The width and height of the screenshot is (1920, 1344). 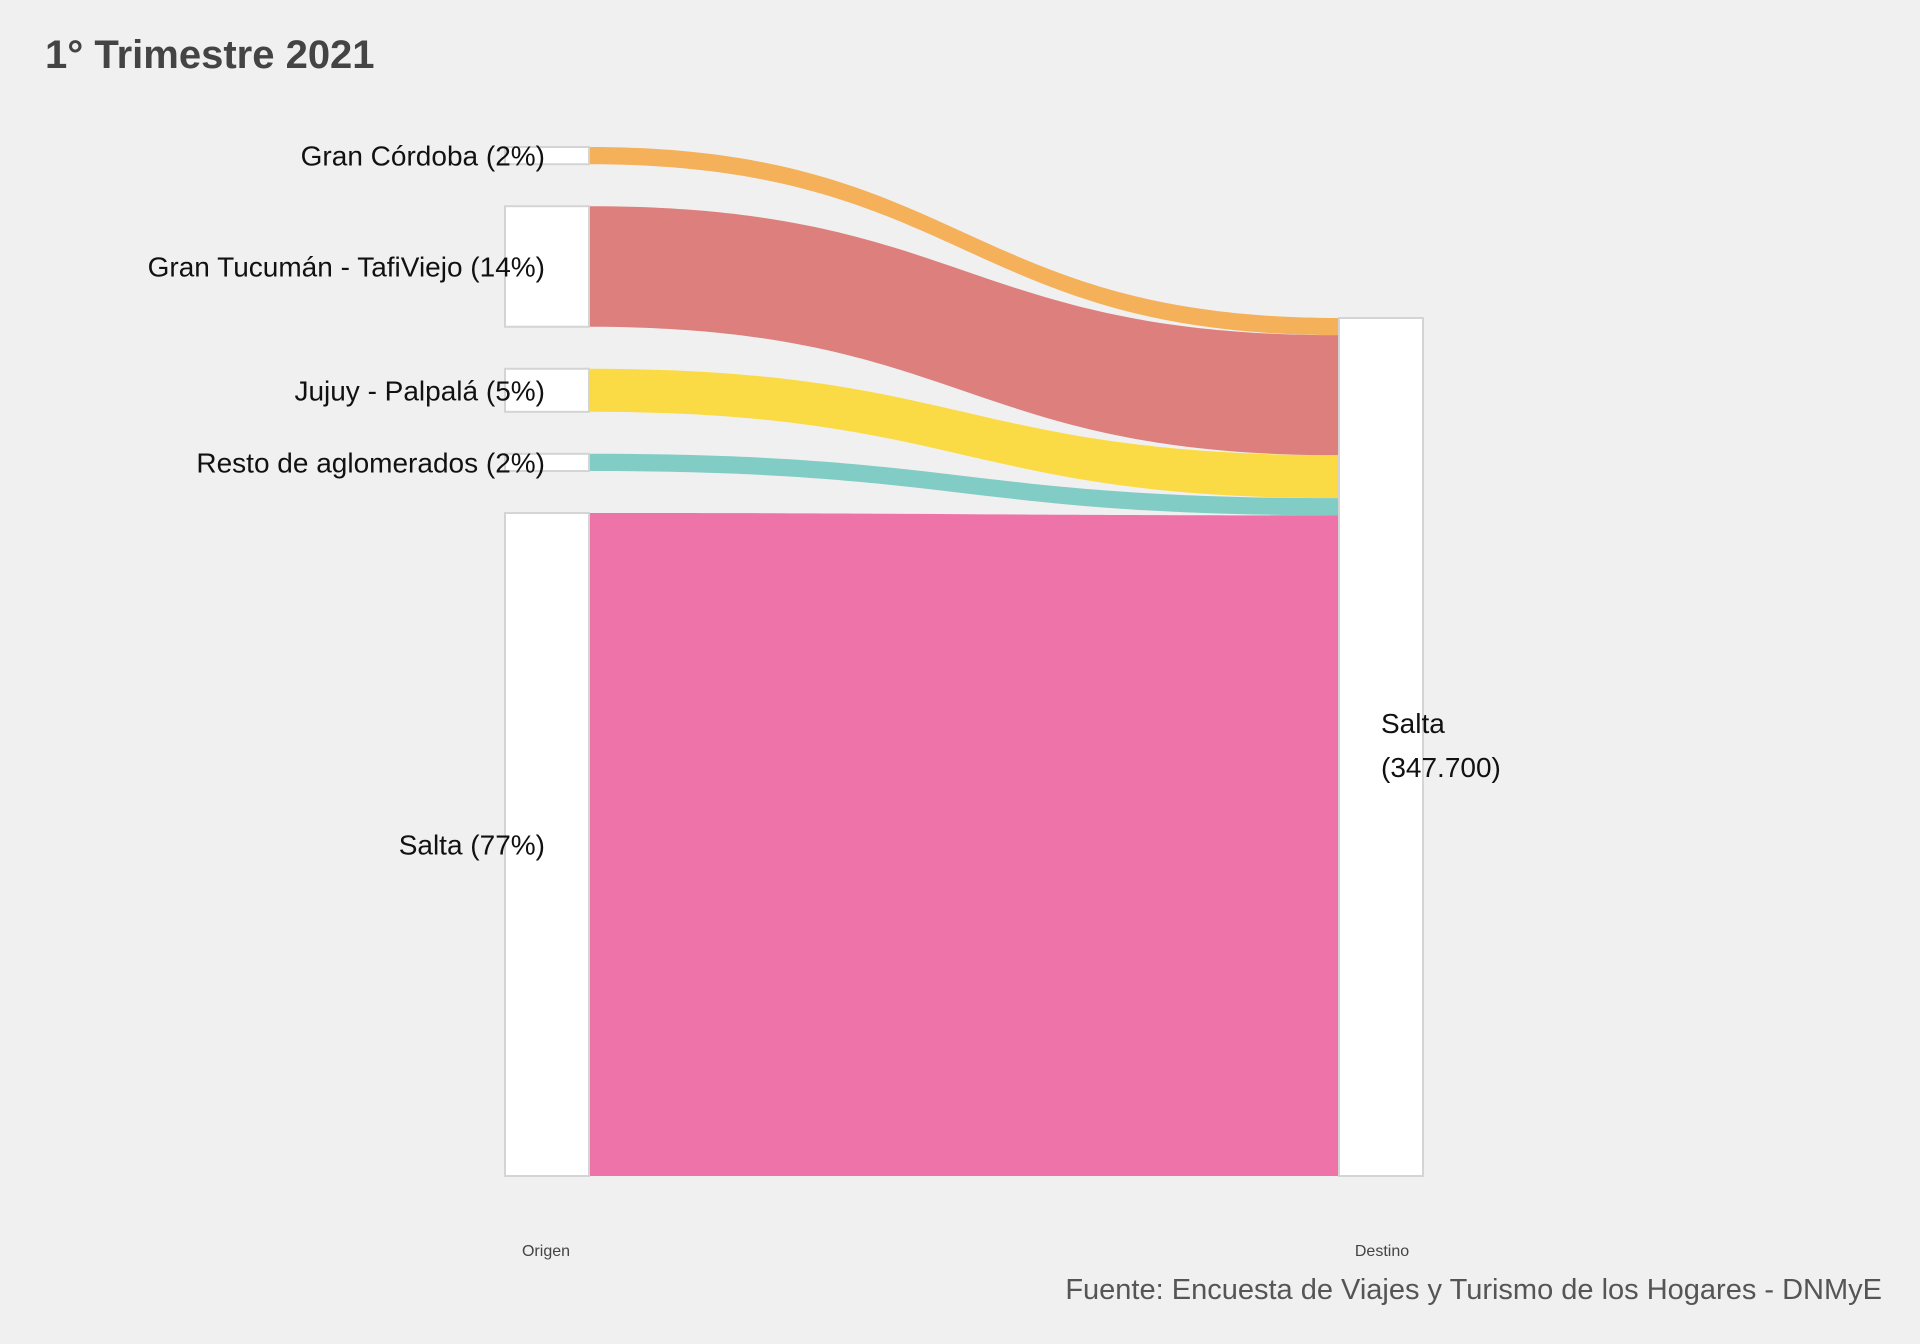 What do you see at coordinates (423, 156) in the screenshot?
I see `origin-label-0: Gran Córdoba (2%)` at bounding box center [423, 156].